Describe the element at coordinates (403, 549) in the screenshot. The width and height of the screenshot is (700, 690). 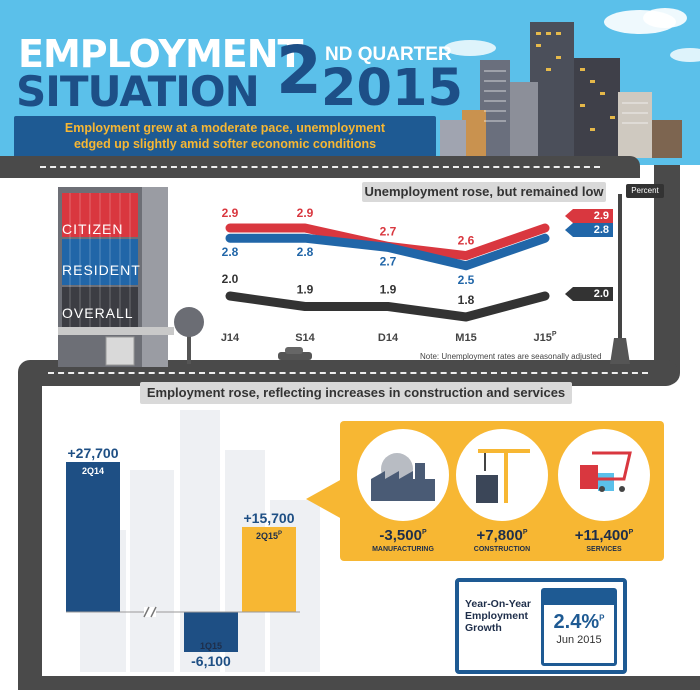
I see `sector-label-manufacturing: MANUFACTURING` at that location.